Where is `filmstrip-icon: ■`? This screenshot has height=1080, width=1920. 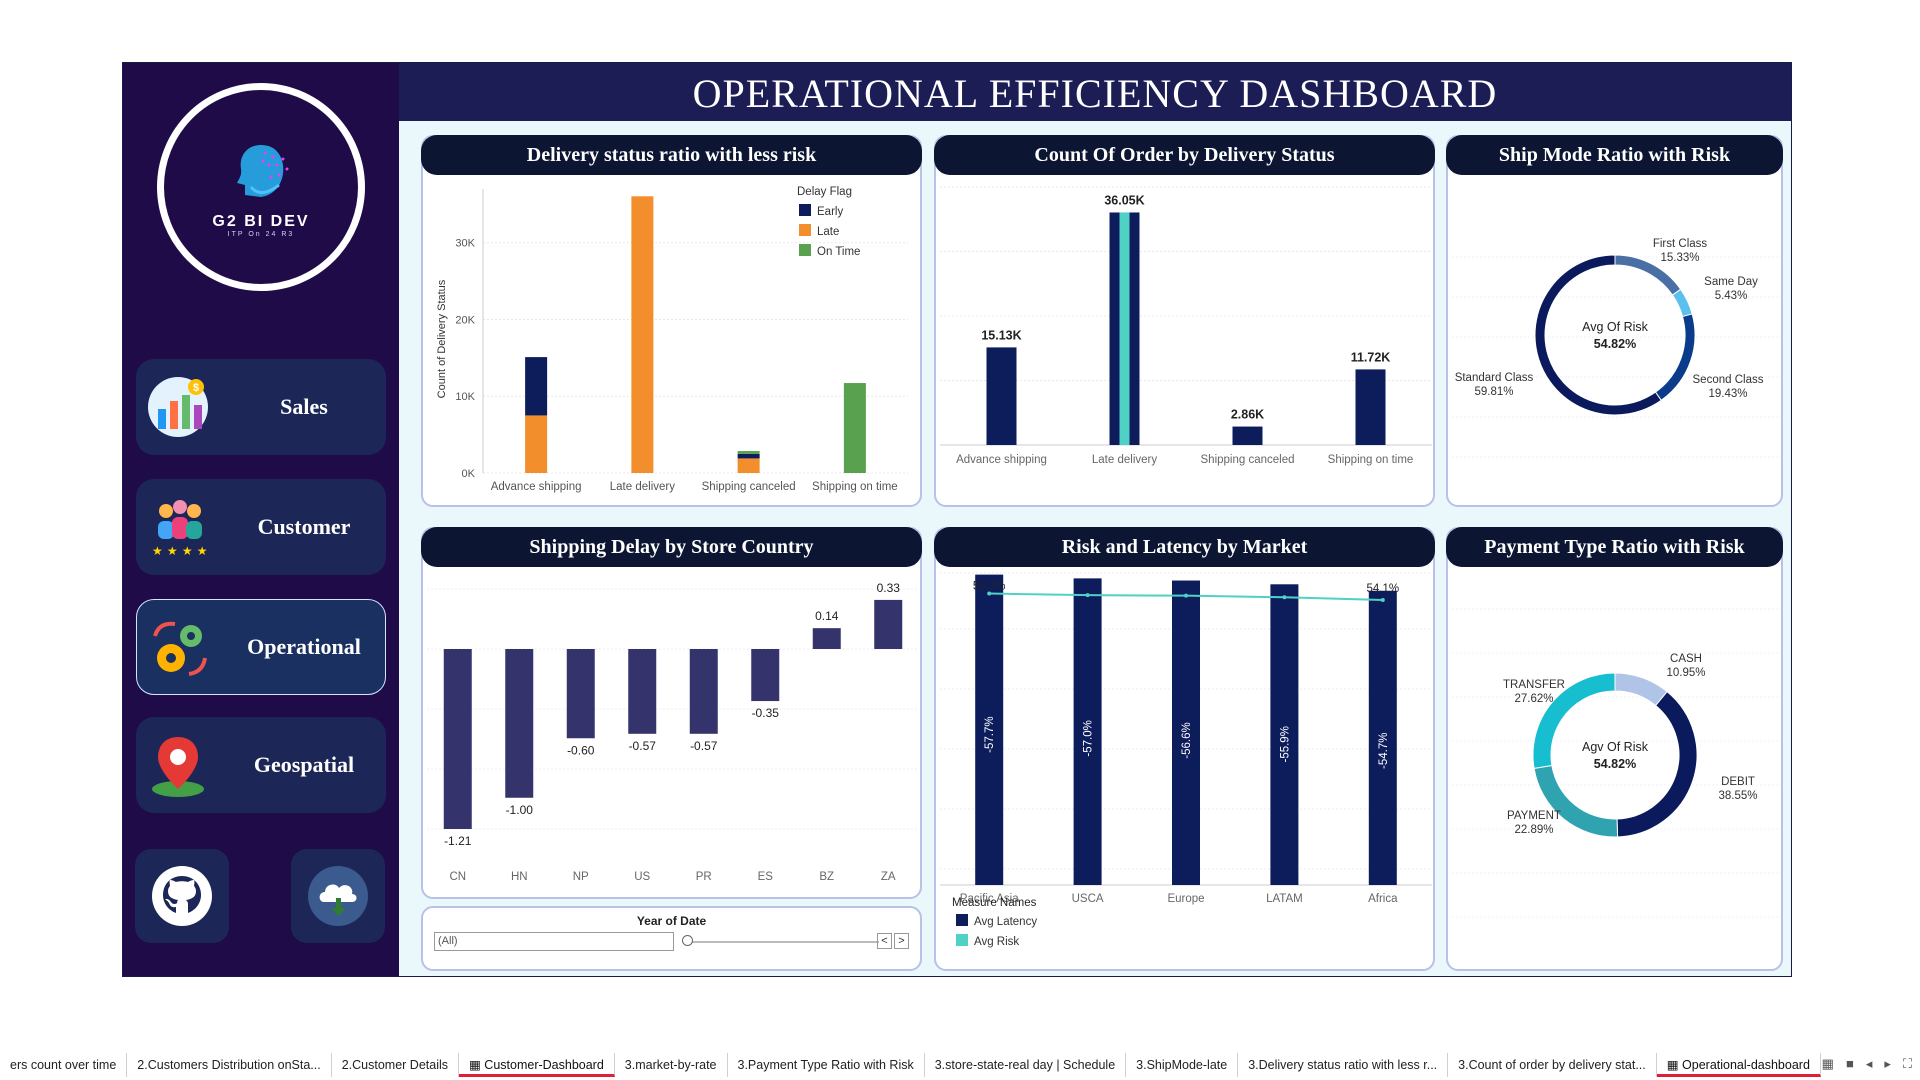 filmstrip-icon: ■ is located at coordinates (1849, 1063).